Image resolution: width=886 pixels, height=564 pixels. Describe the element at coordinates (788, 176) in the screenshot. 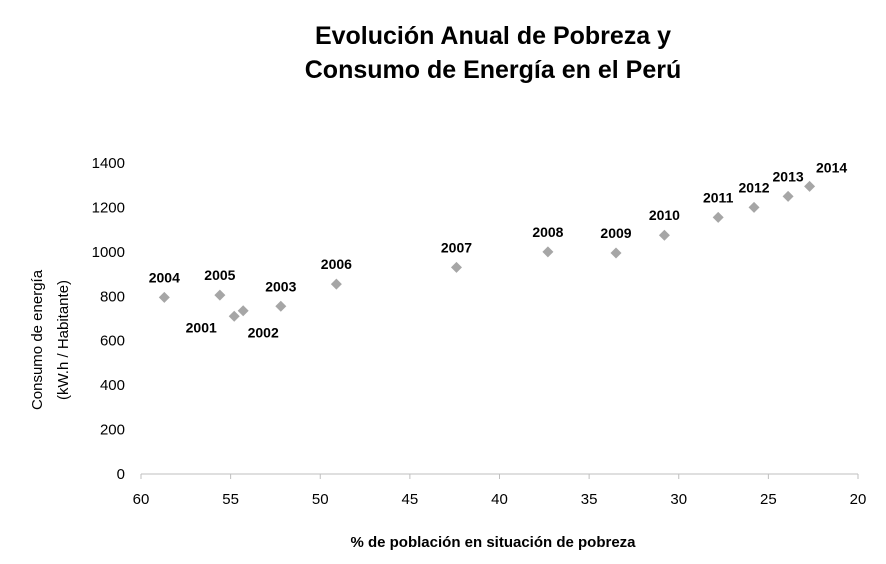

I see `data-label-2013: 2013` at that location.